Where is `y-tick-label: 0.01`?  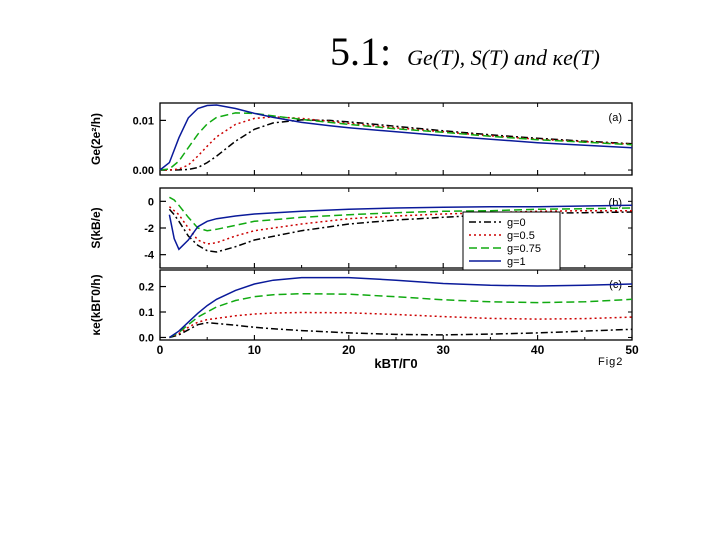
y-tick-label: 0.01 is located at coordinates (143, 121).